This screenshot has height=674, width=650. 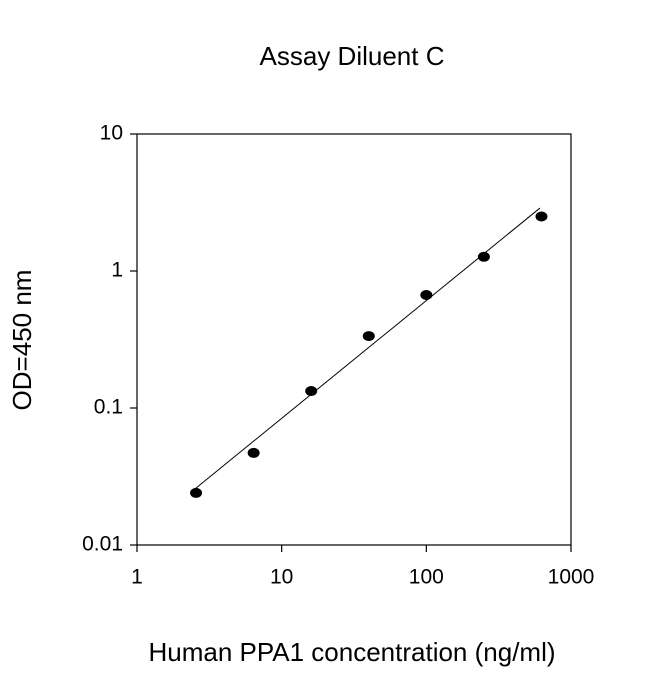 What do you see at coordinates (117, 270) in the screenshot?
I see `y-tick-label: 1` at bounding box center [117, 270].